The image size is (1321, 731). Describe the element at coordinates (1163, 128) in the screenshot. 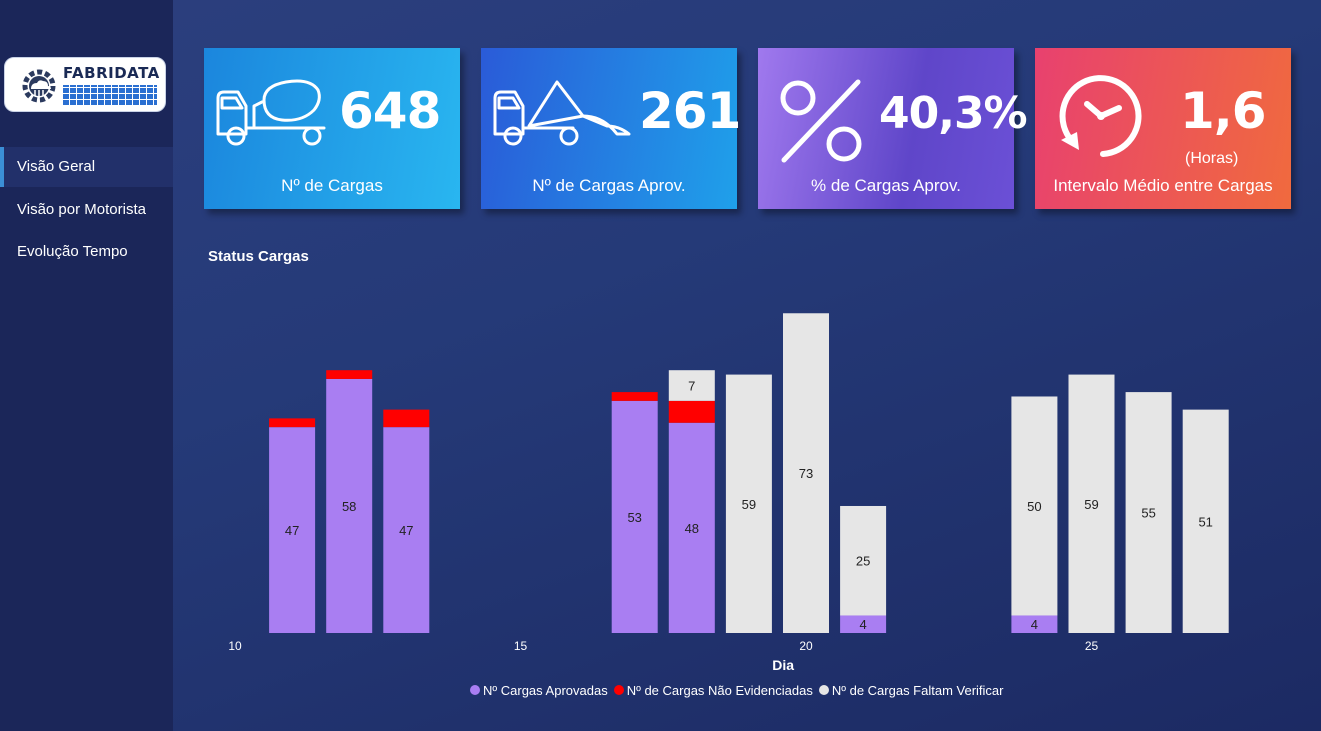

I see `kpi-card-intervalo: 1,6 (Horas) Intervalo Médio entre Cargas` at that location.